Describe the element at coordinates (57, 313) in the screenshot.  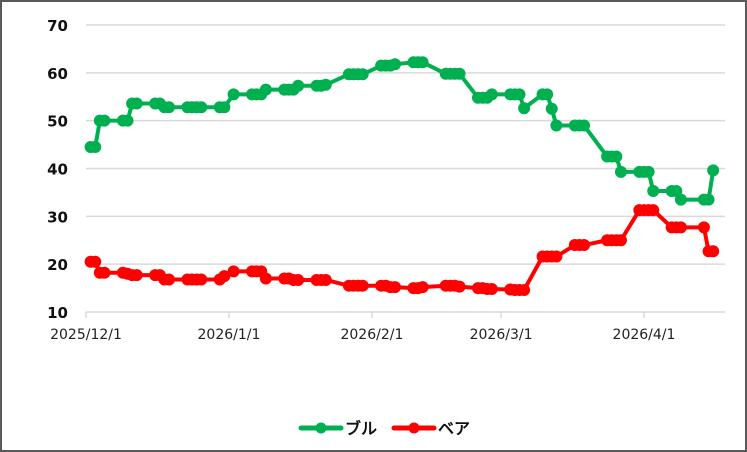
I see `y-tick-label: 10` at that location.